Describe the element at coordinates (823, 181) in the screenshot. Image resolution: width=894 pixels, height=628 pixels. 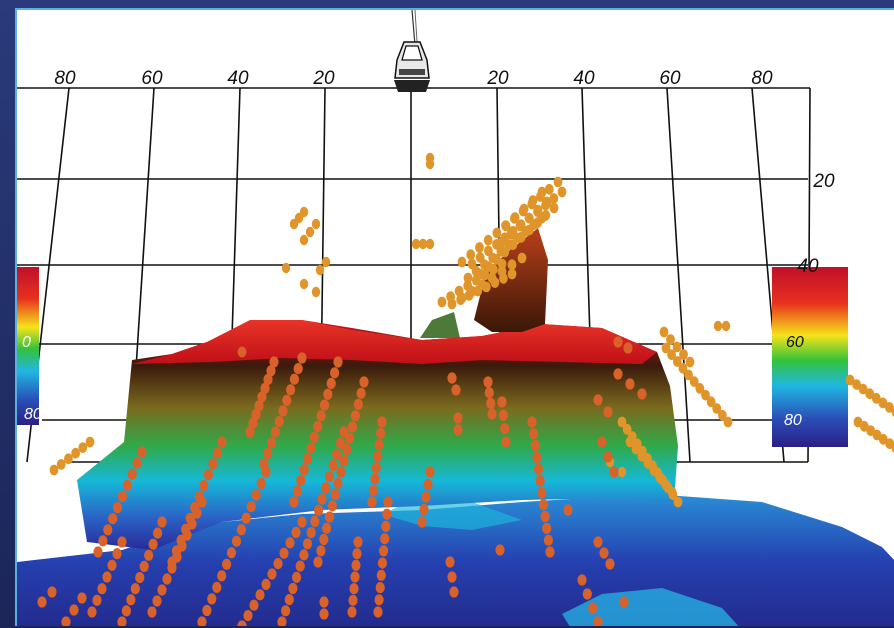
I see `depth-tick-20: 20` at that location.